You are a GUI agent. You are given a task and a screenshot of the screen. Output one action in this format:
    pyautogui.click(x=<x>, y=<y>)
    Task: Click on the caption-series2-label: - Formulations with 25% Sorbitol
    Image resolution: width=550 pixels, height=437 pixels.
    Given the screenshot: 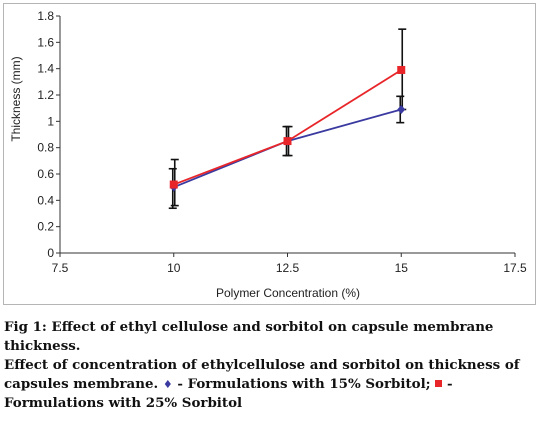 What is the action you would take?
    pyautogui.click(x=228, y=393)
    